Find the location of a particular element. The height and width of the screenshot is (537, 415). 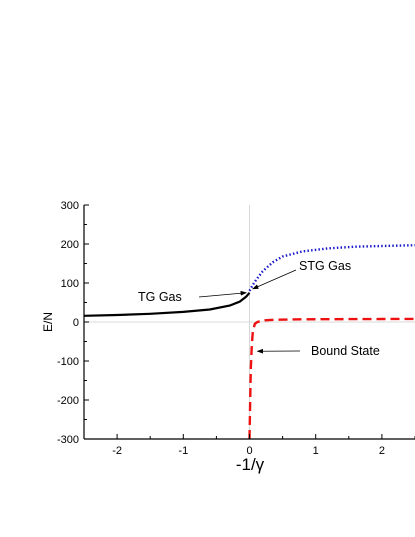

series-line-tg-gas is located at coordinates (167, 304).